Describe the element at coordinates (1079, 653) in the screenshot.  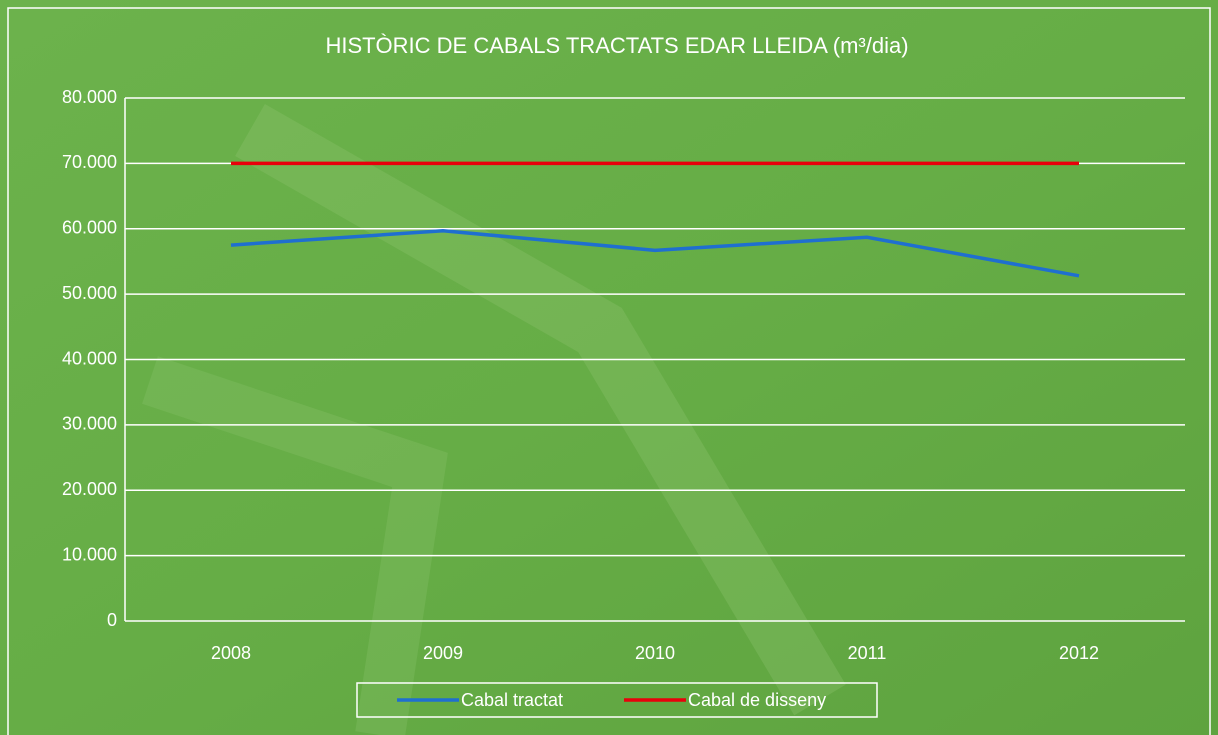
I see `x-tick-label: 2012` at that location.